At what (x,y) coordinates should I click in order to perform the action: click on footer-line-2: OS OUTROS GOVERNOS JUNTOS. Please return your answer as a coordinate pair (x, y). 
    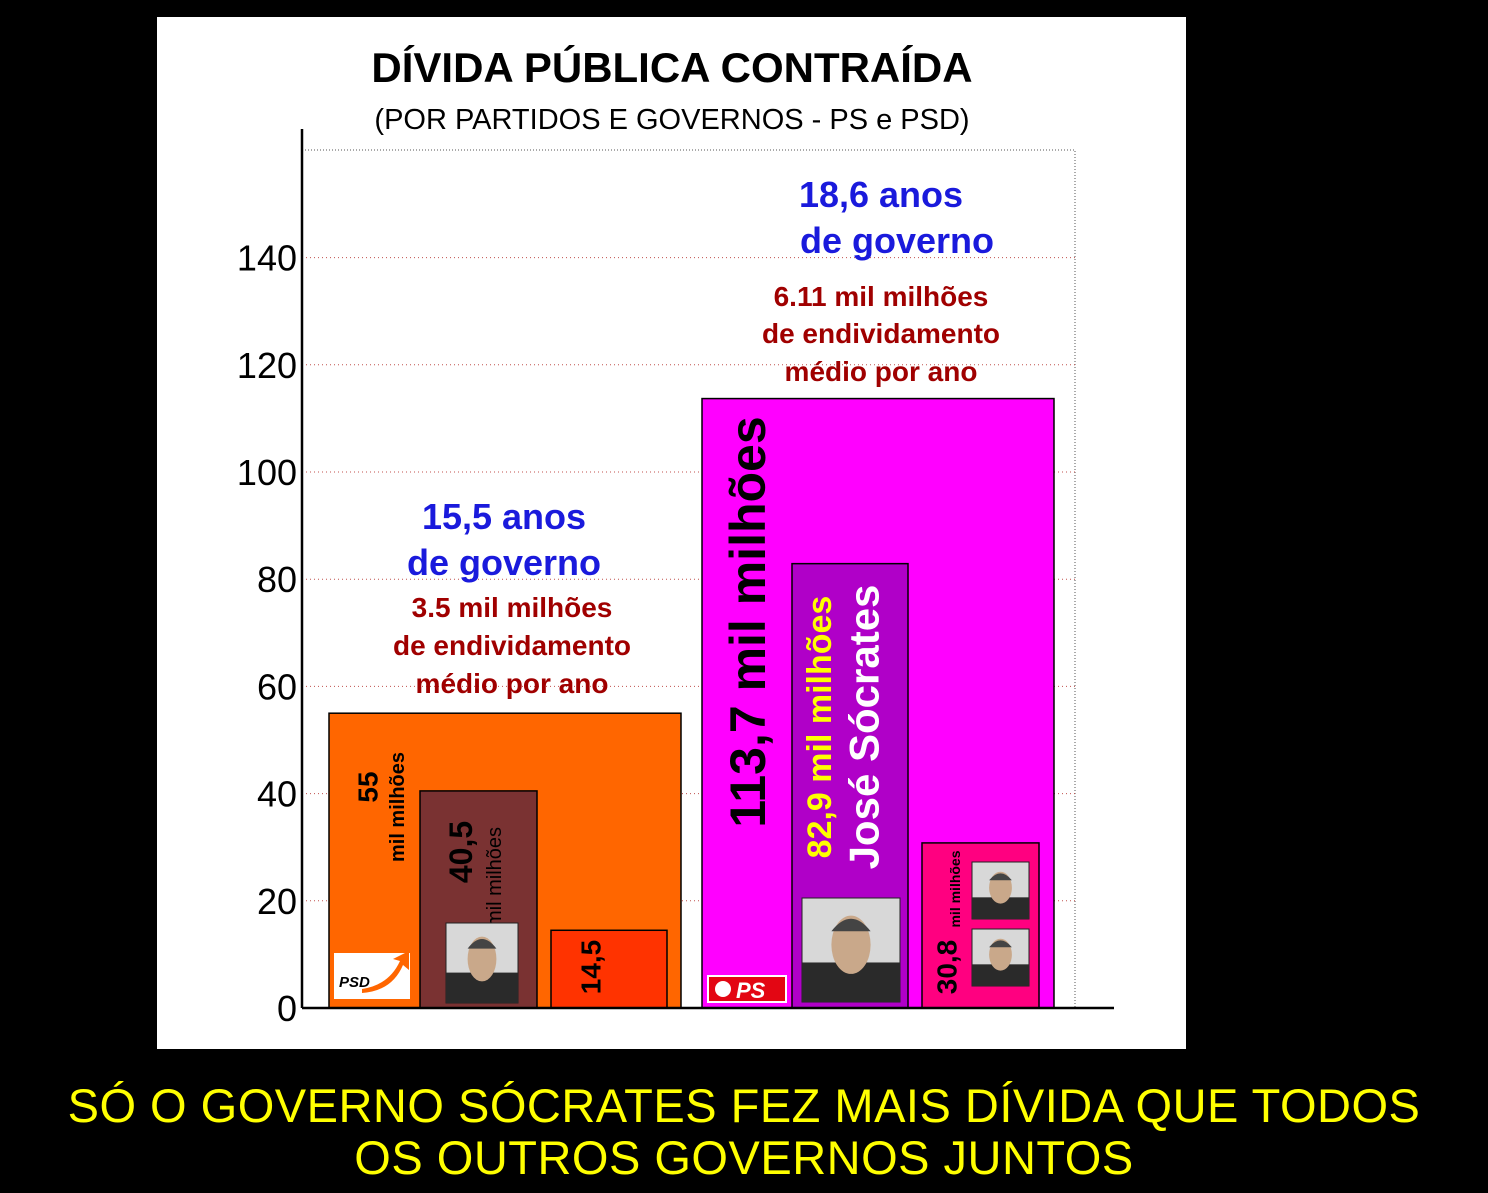
    Looking at the image, I should click on (744, 1157).